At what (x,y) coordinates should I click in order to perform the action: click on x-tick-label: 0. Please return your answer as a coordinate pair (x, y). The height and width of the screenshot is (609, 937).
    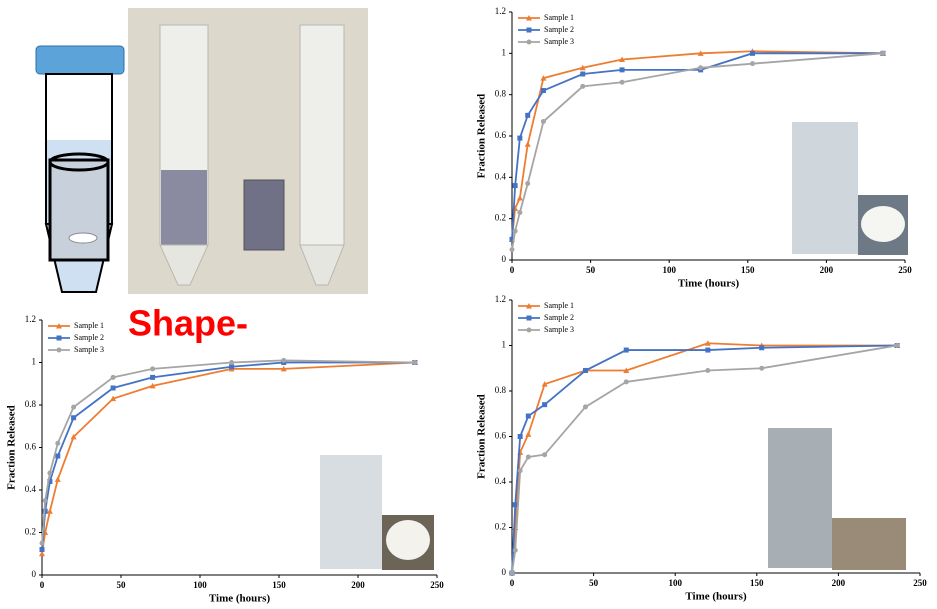
    Looking at the image, I should click on (512, 270).